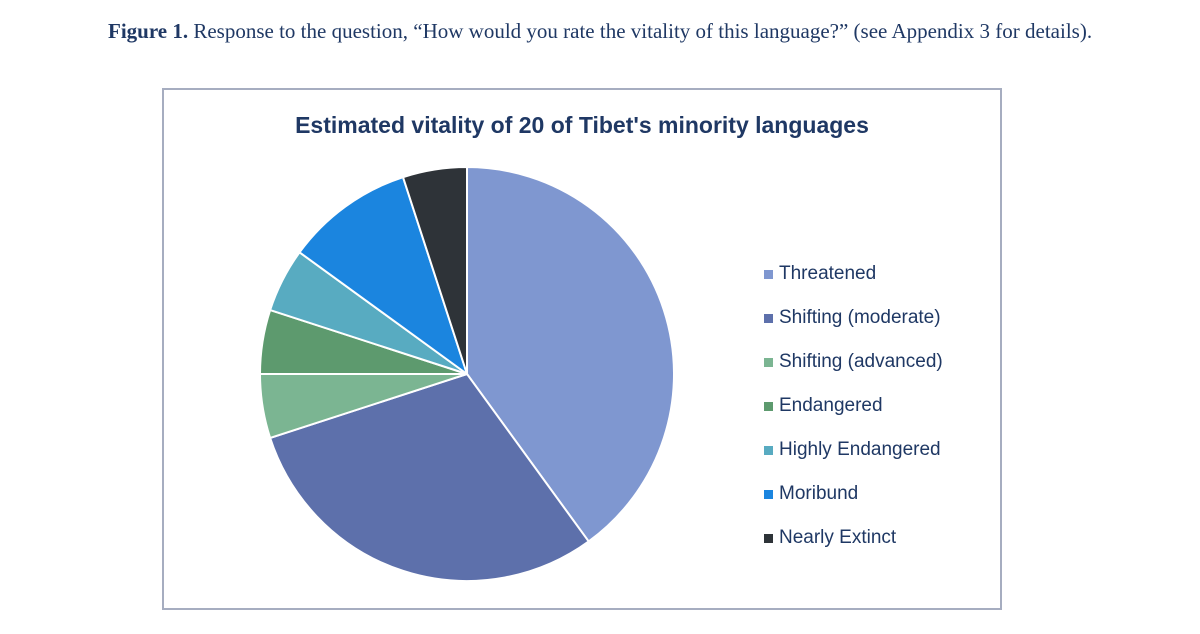  I want to click on legend-label: Moribund, so click(819, 493).